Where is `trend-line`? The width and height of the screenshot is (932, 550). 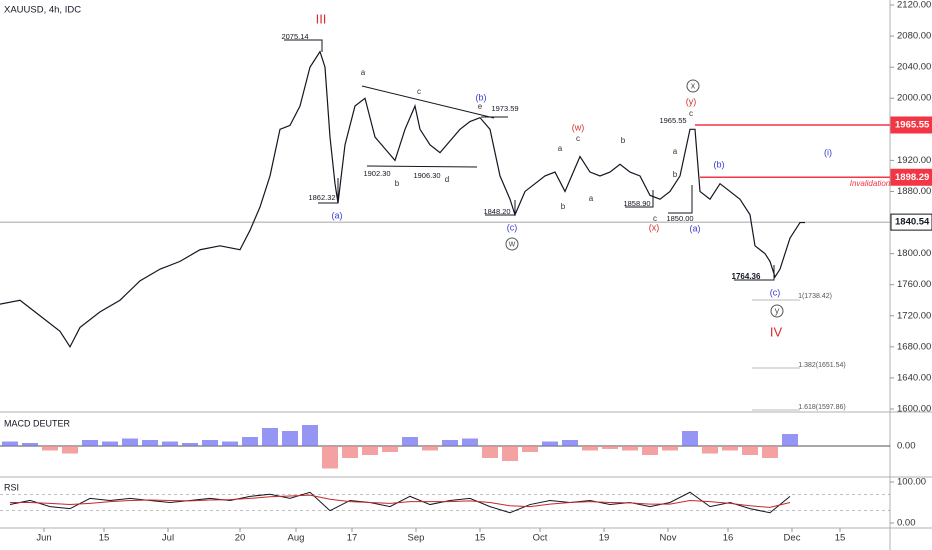
trend-line is located at coordinates (422, 166).